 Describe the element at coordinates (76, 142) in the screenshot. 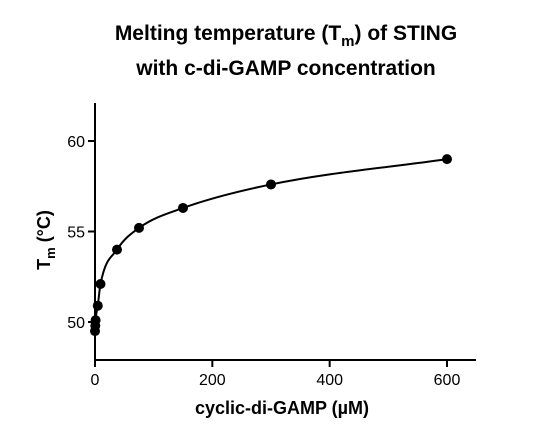

I see `y-tick-label: 60` at that location.